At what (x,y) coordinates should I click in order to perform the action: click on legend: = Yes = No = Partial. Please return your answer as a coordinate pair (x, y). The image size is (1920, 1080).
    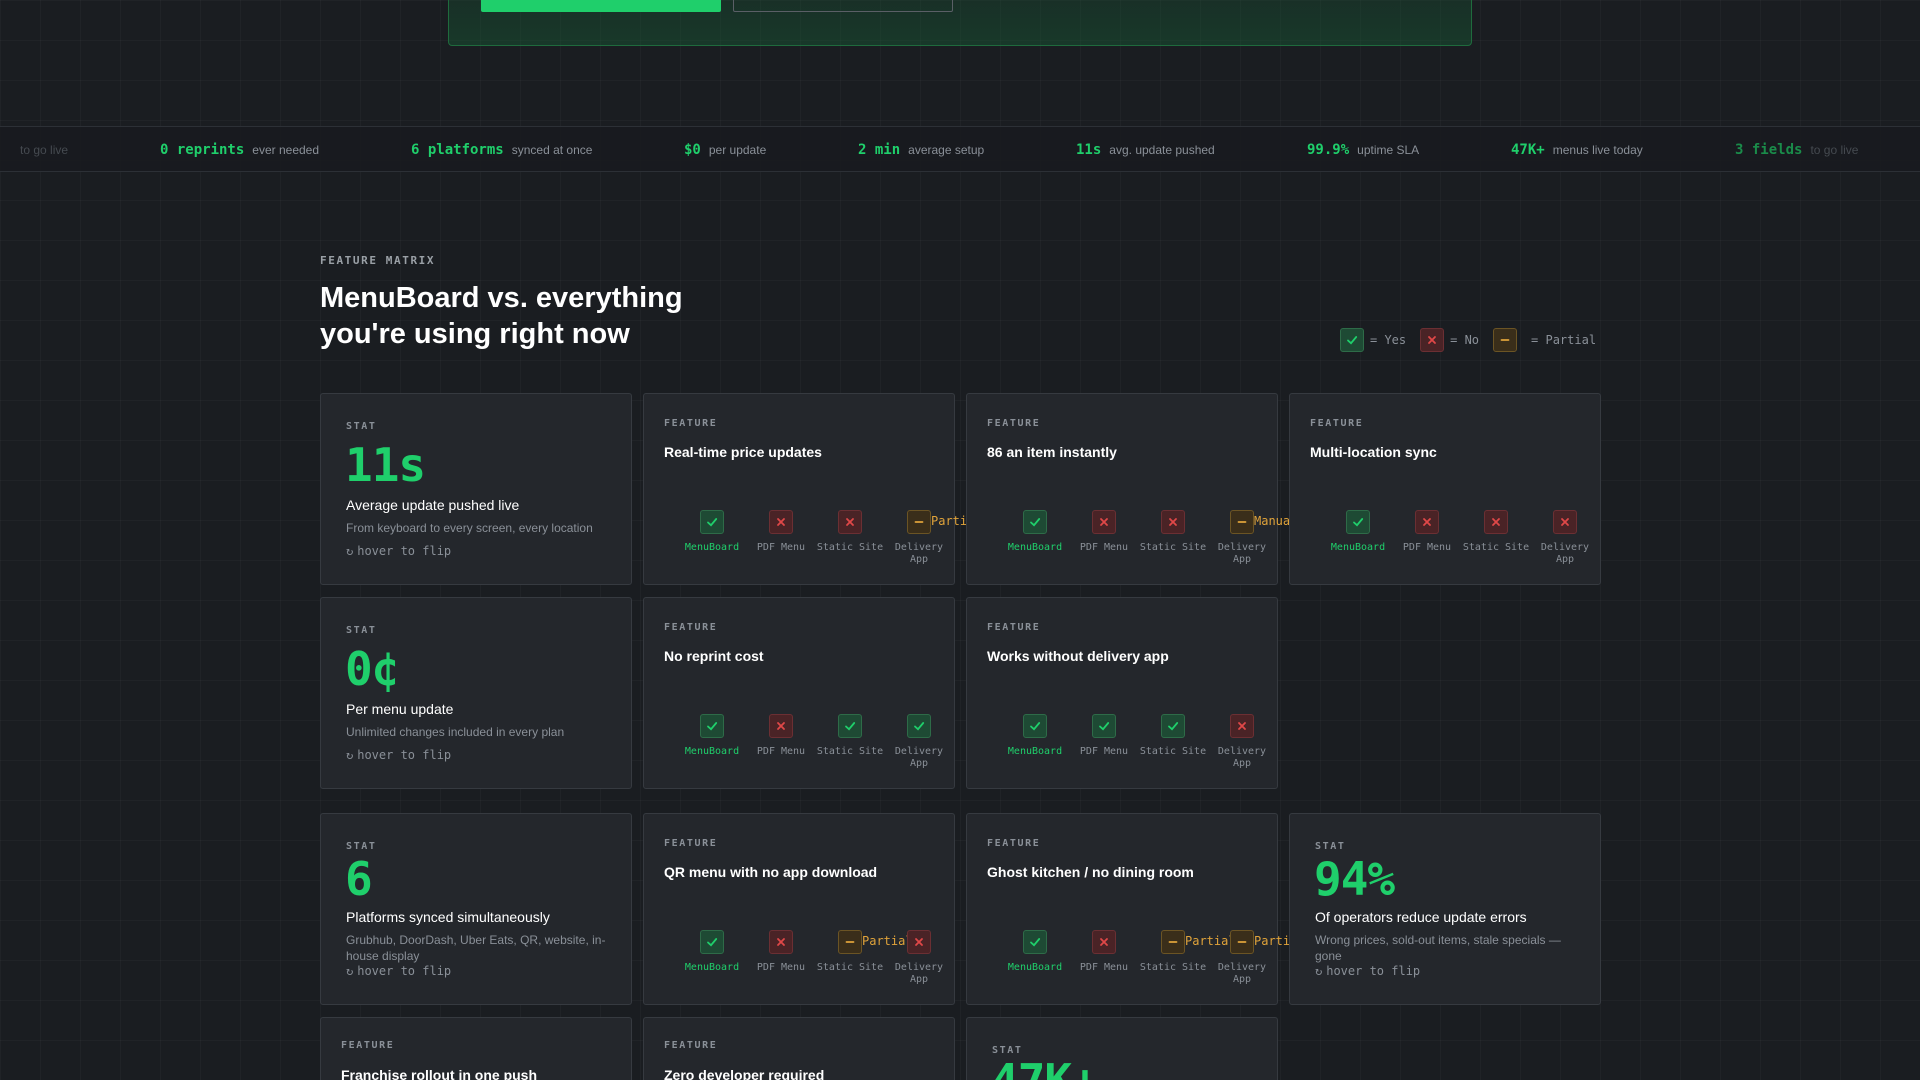
    Looking at the image, I should click on (1468, 340).